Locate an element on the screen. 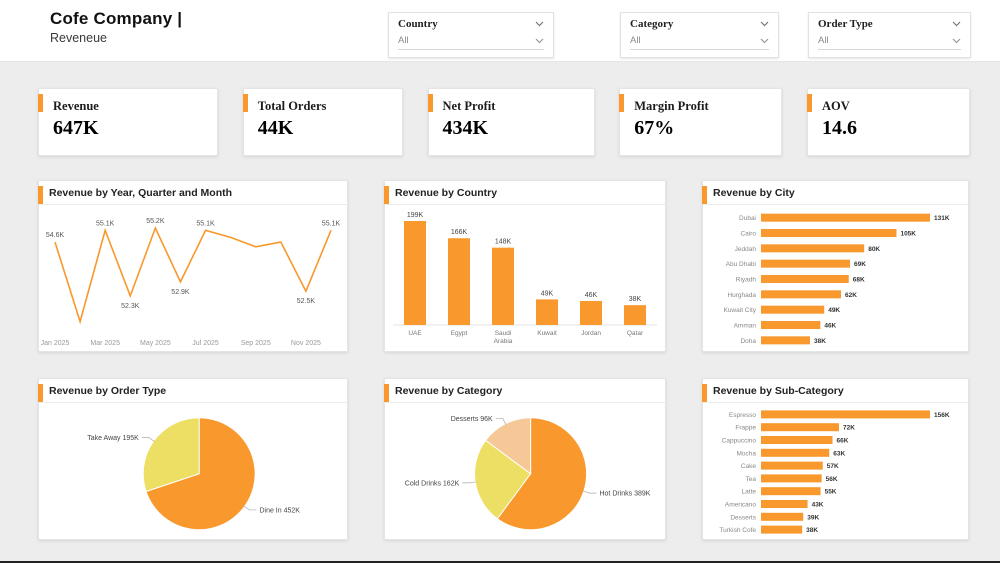 Image resolution: width=1000 pixels, height=563 pixels. svg-text: 131K is located at coordinates (942, 218).